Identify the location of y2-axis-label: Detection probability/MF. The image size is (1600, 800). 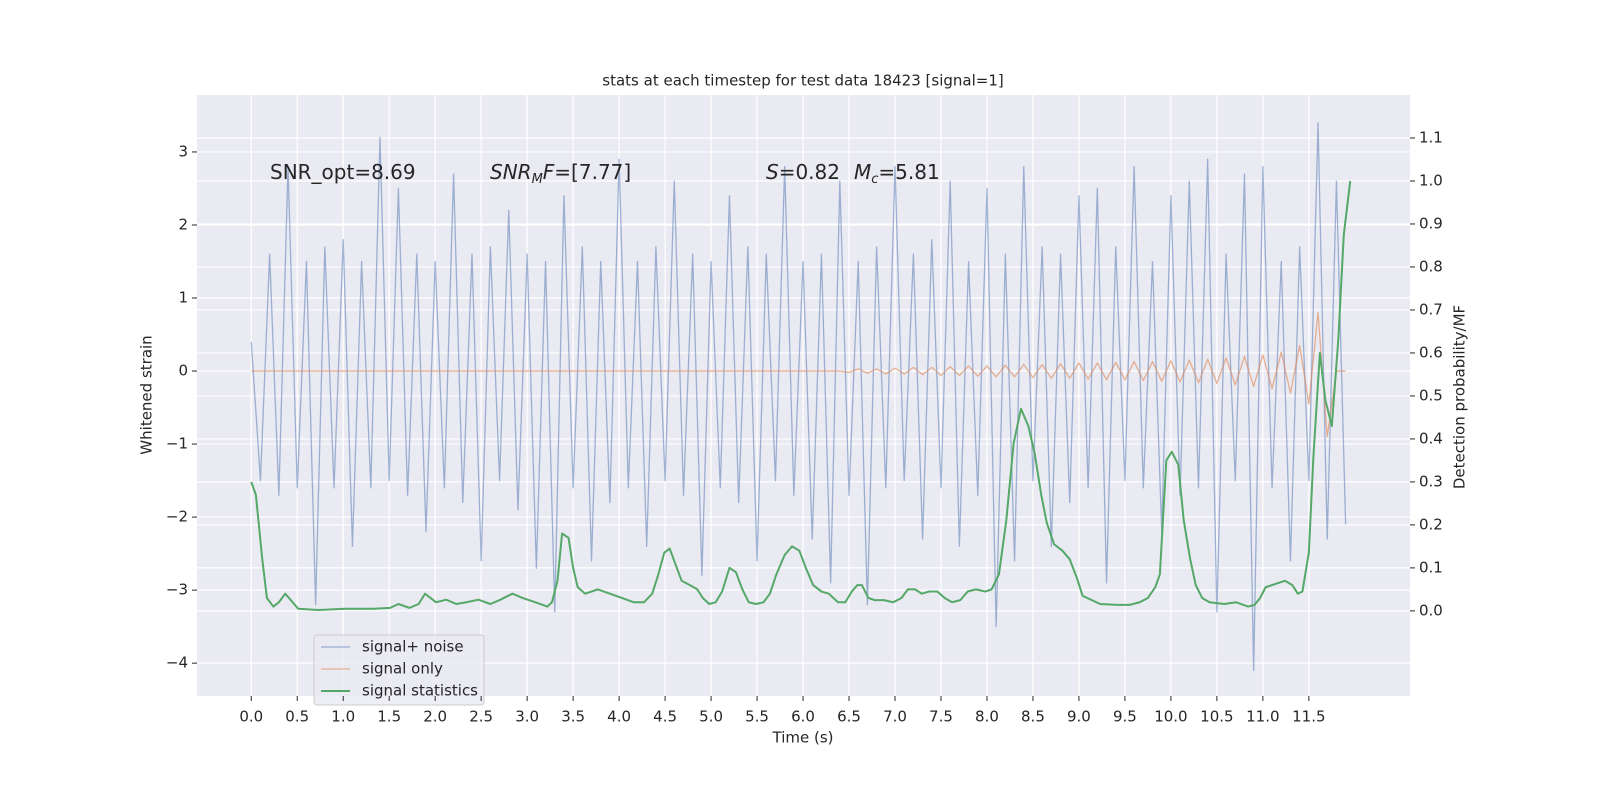
(1460, 397).